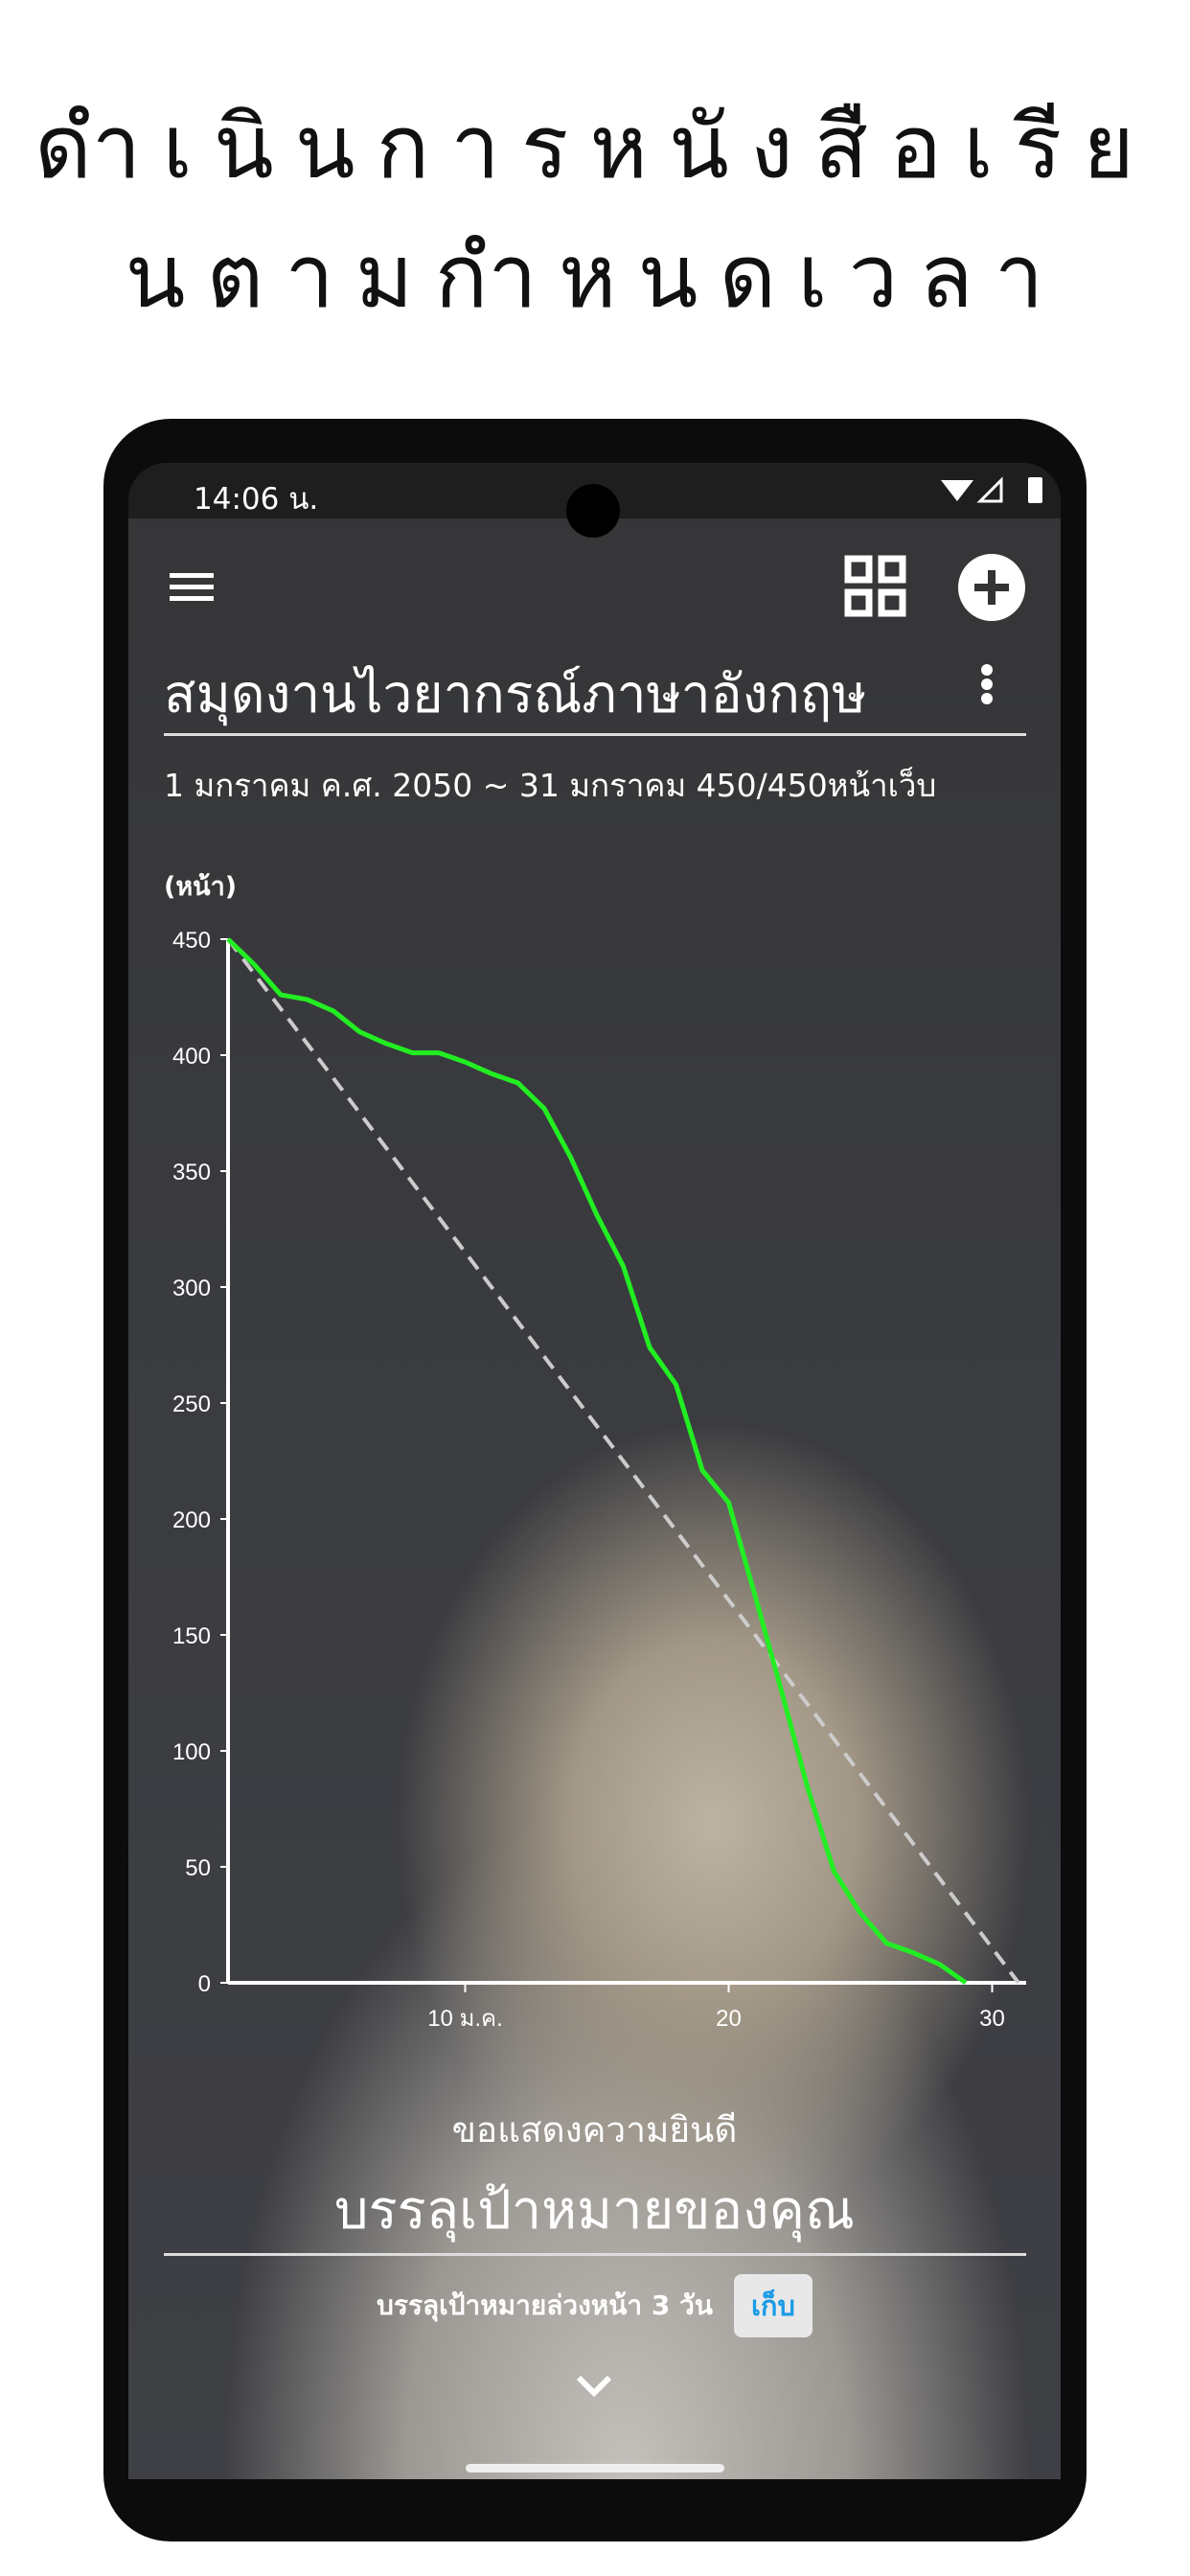 This screenshot has width=1190, height=2576. What do you see at coordinates (595, 276) in the screenshot?
I see `promo-headline-line2: นตามกำหนดเวลา` at bounding box center [595, 276].